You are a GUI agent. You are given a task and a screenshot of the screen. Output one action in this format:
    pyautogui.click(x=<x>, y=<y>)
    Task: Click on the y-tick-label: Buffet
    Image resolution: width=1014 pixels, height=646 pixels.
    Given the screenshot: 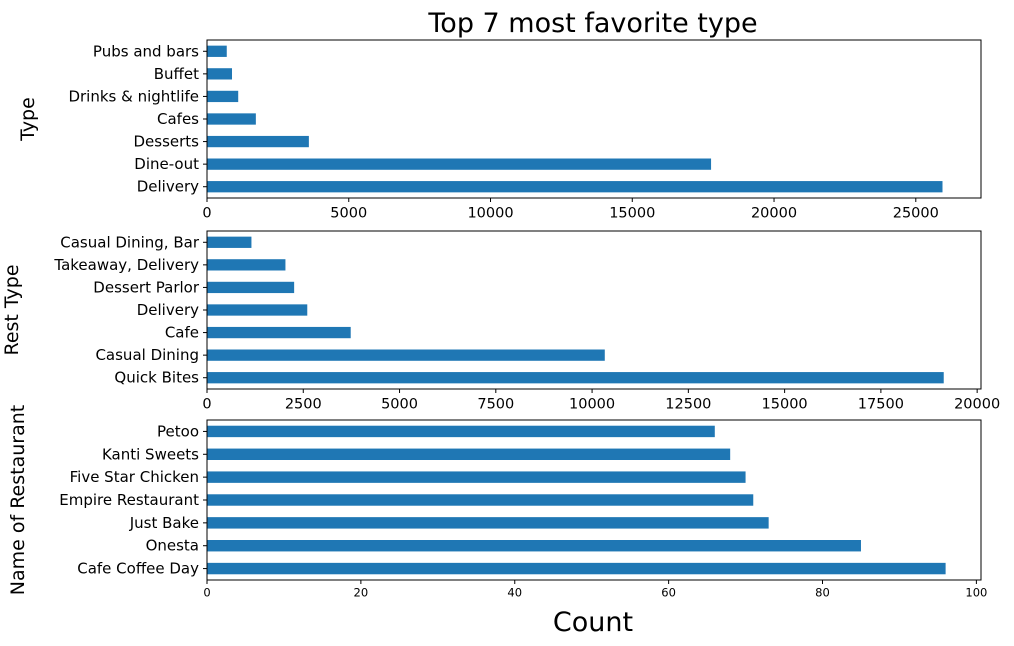 What is the action you would take?
    pyautogui.click(x=176, y=74)
    